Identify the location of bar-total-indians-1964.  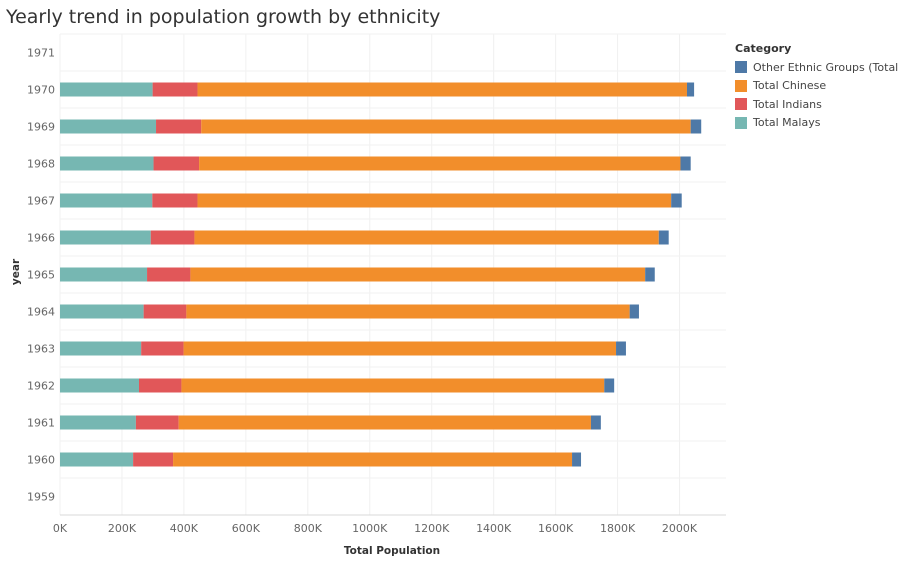
(165, 311).